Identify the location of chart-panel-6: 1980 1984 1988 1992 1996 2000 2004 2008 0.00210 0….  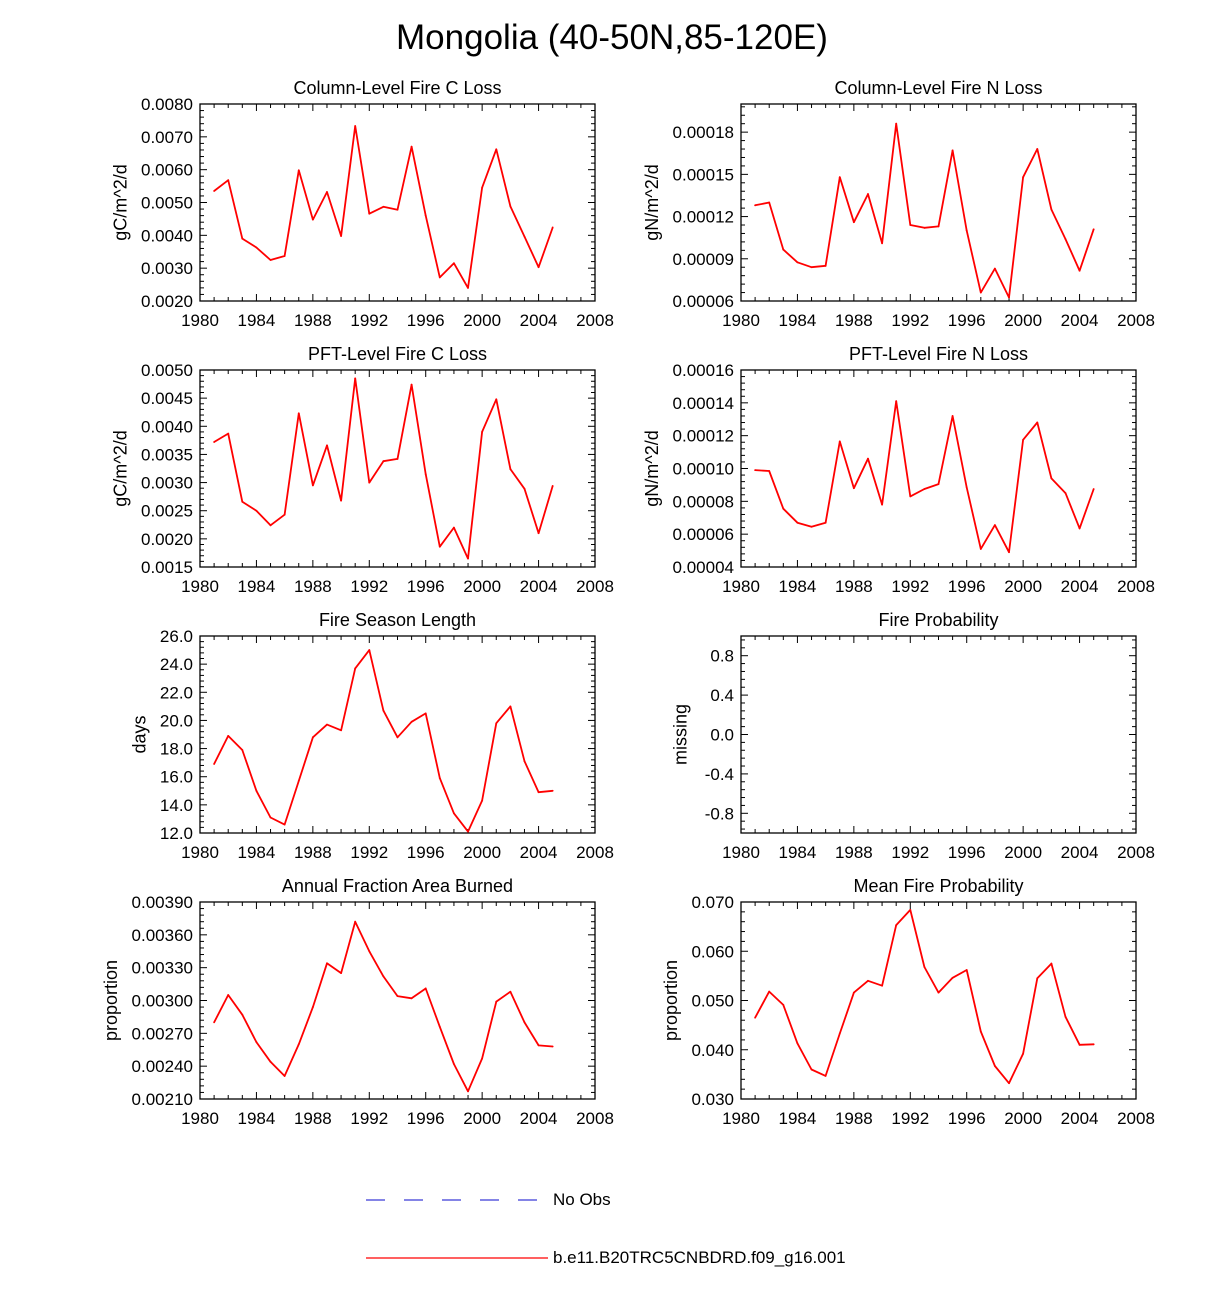
(357, 1002).